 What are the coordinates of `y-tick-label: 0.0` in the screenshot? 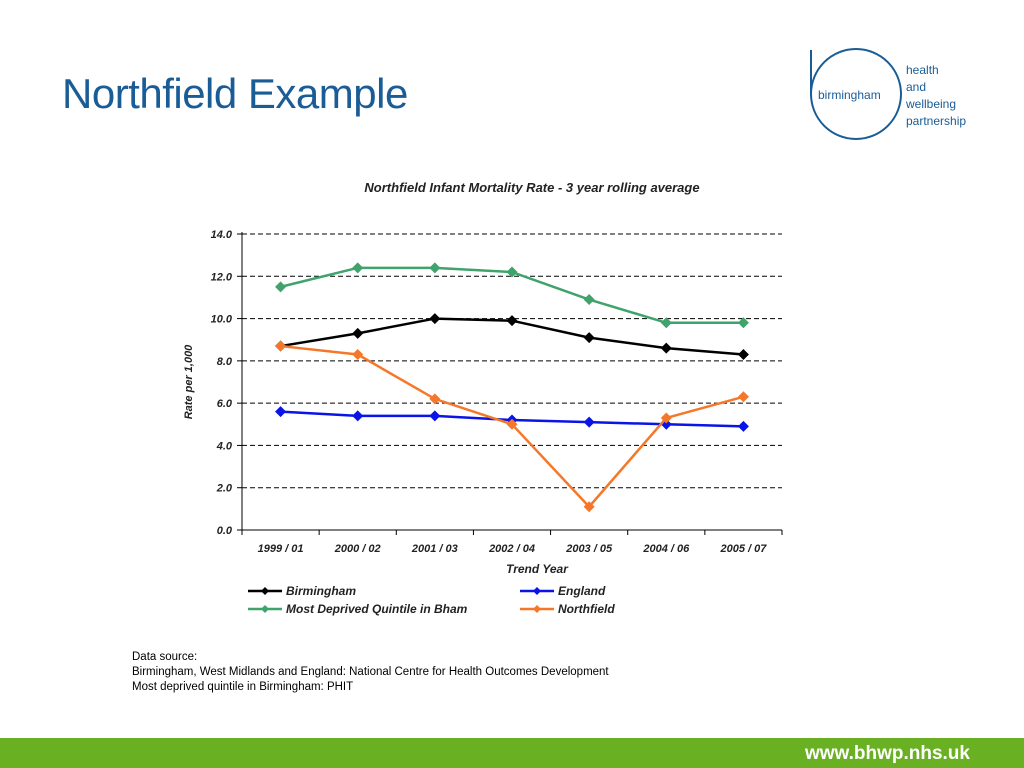 It's located at (225, 531).